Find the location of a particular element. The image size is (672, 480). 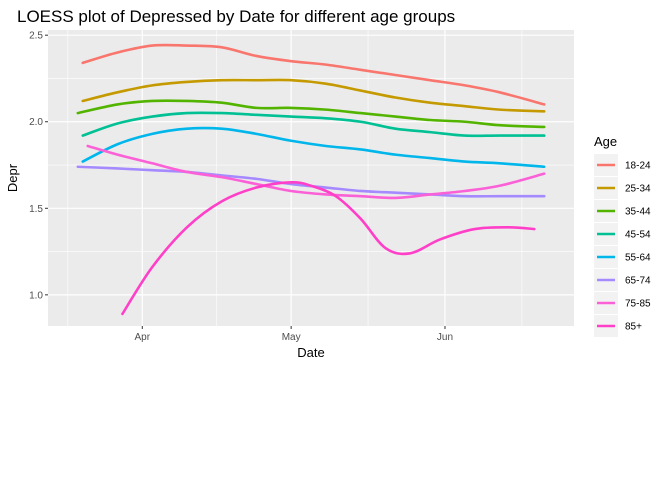

y-tick-label: 2.5 is located at coordinates (36, 36).